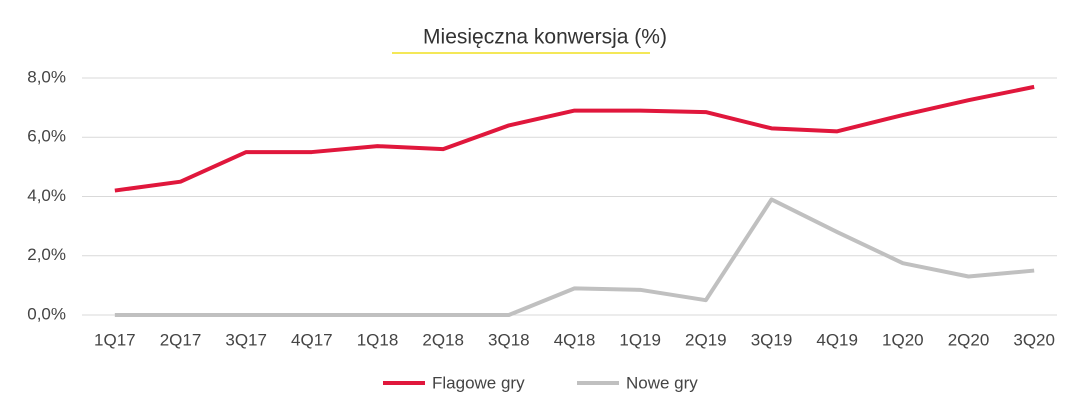 This screenshot has width=1090, height=410. What do you see at coordinates (837, 339) in the screenshot?
I see `x-tick-label: 4Q19` at bounding box center [837, 339].